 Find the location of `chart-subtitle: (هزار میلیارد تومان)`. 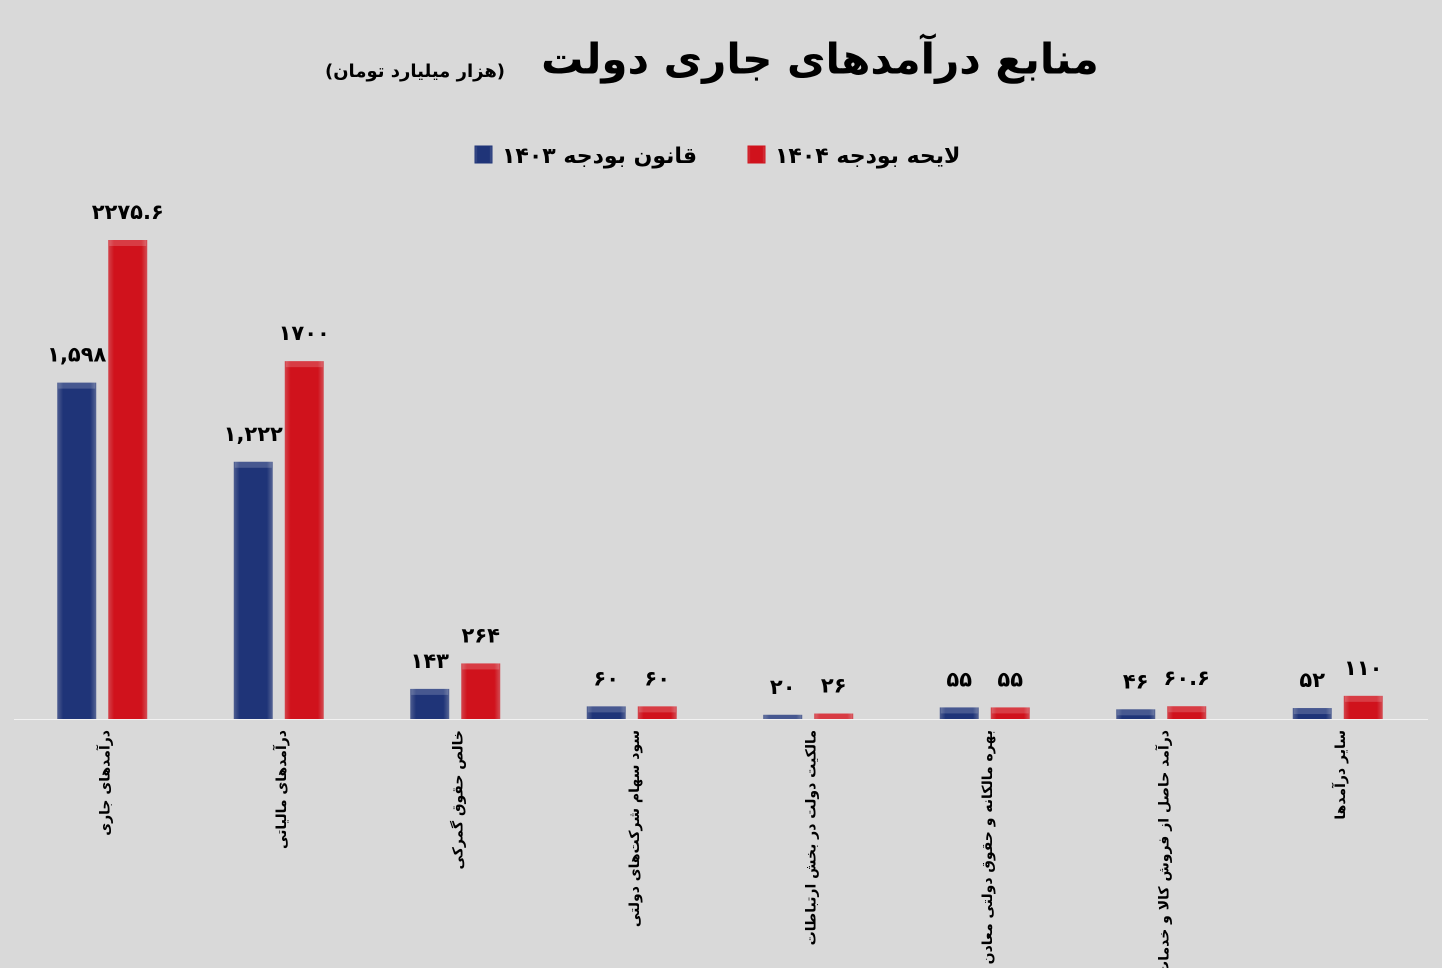

chart-subtitle: (هزار میلیارد تومان) is located at coordinates (415, 71).